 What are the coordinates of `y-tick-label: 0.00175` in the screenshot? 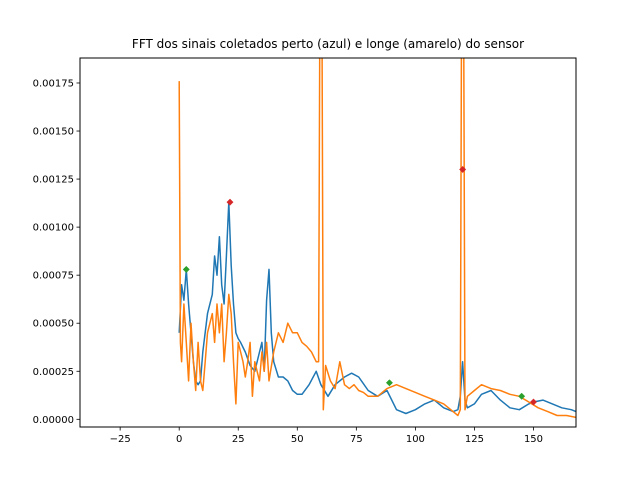 It's located at (53, 83).